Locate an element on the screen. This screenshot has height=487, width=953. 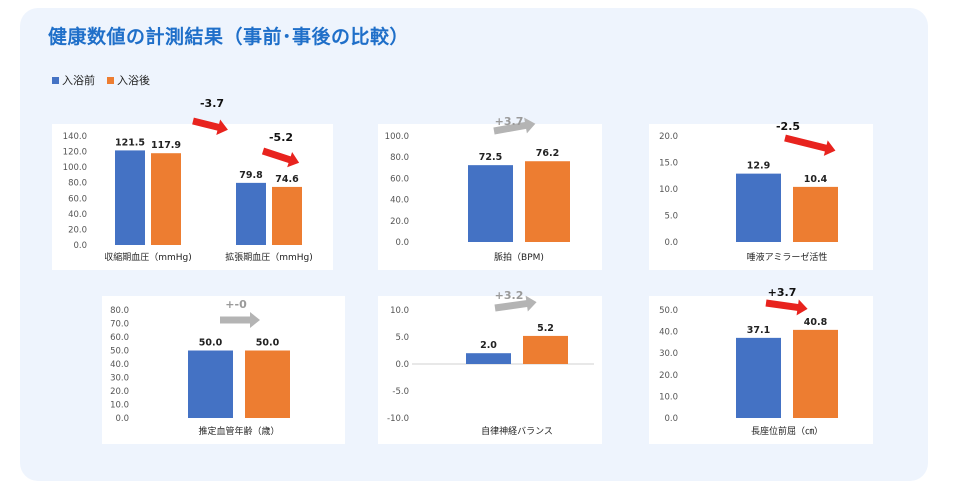
chart-salivary-amylase: 0.0 5.0 10.0 15.0 20.0 12.9 10.4 唾液アミラーゼ活性 -2.5 is located at coordinates (761, 195).